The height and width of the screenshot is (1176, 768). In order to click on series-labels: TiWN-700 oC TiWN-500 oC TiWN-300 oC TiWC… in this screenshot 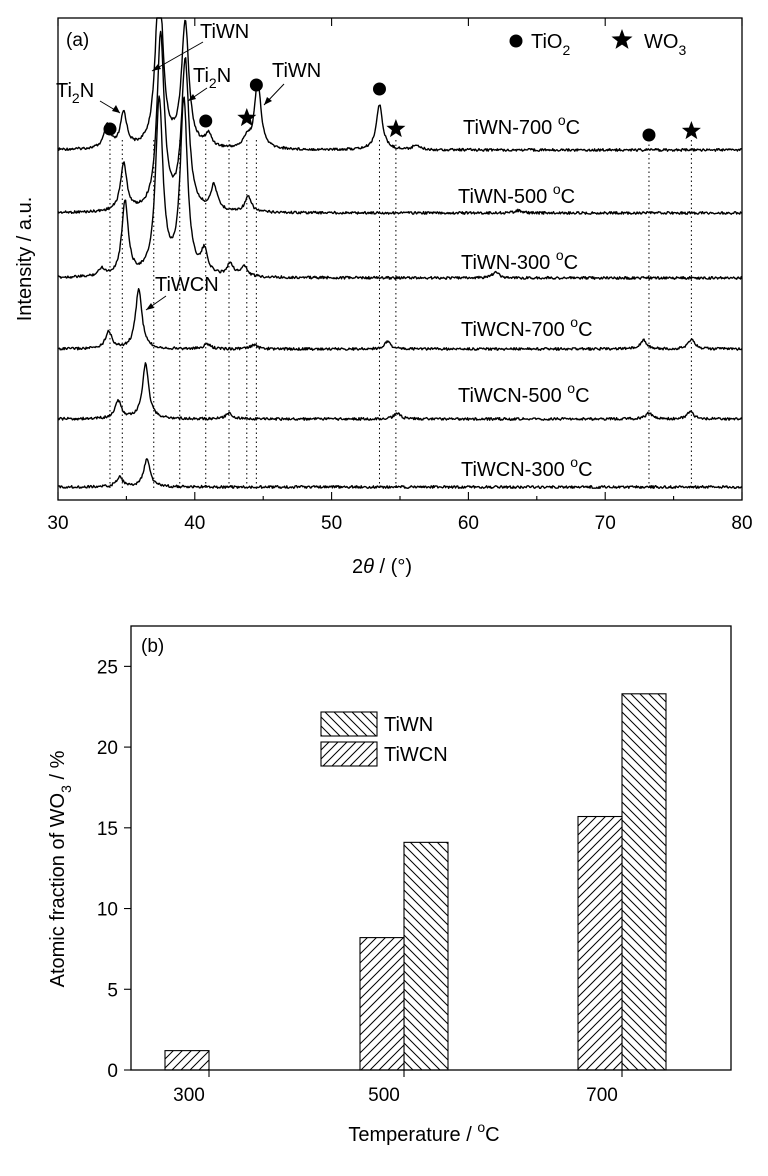, I will do `click(525, 296)`.